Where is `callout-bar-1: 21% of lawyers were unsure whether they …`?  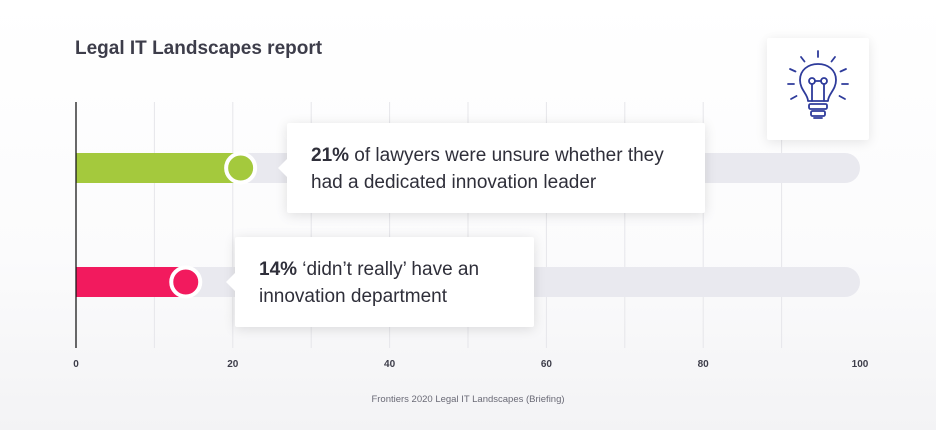
callout-bar-1: 21% of lawyers were unsure whether they … is located at coordinates (491, 168).